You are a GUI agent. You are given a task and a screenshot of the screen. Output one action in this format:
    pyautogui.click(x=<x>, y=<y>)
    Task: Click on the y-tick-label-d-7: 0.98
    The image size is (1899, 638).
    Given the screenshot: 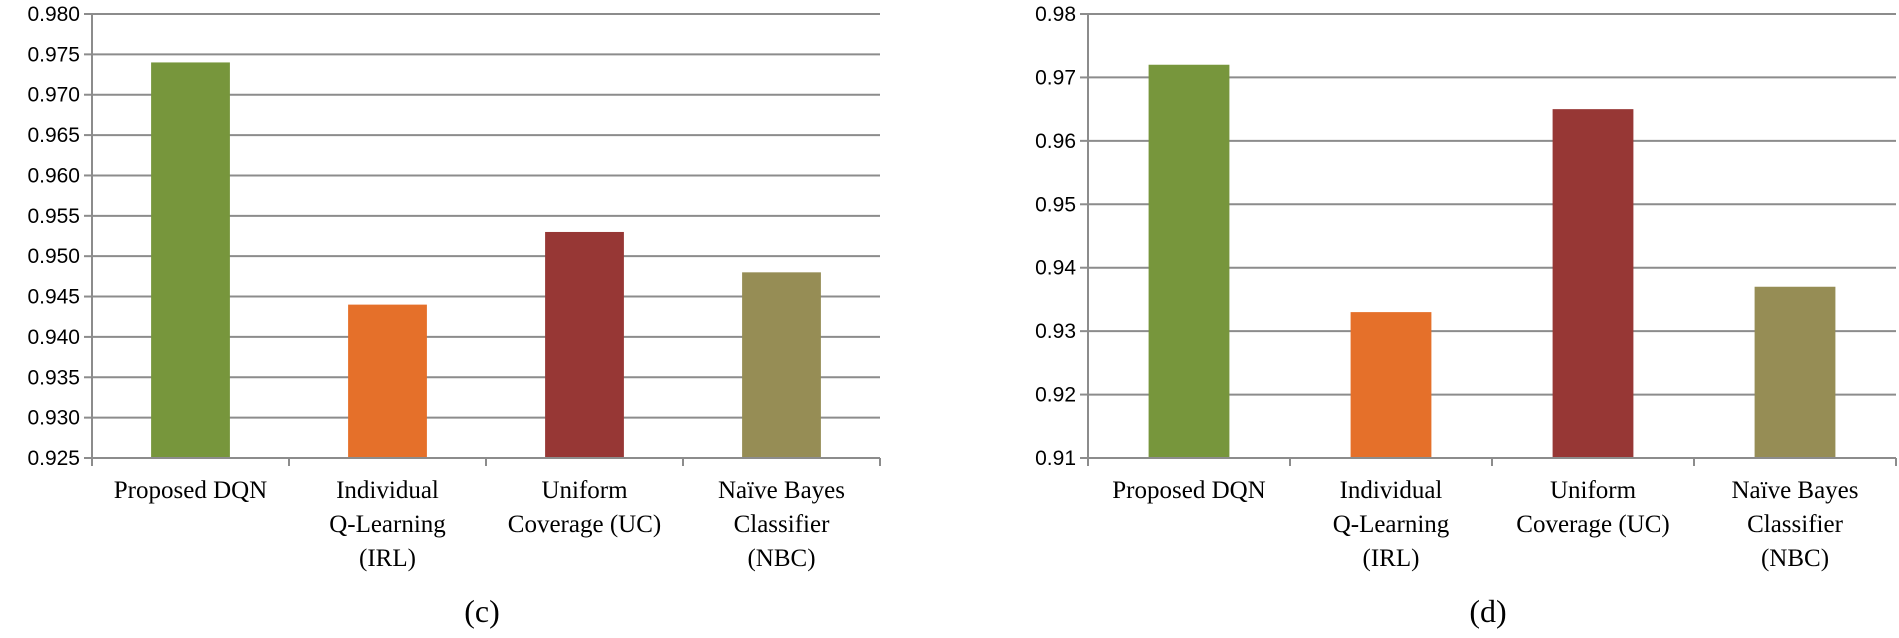 What is the action you would take?
    pyautogui.click(x=1055, y=14)
    